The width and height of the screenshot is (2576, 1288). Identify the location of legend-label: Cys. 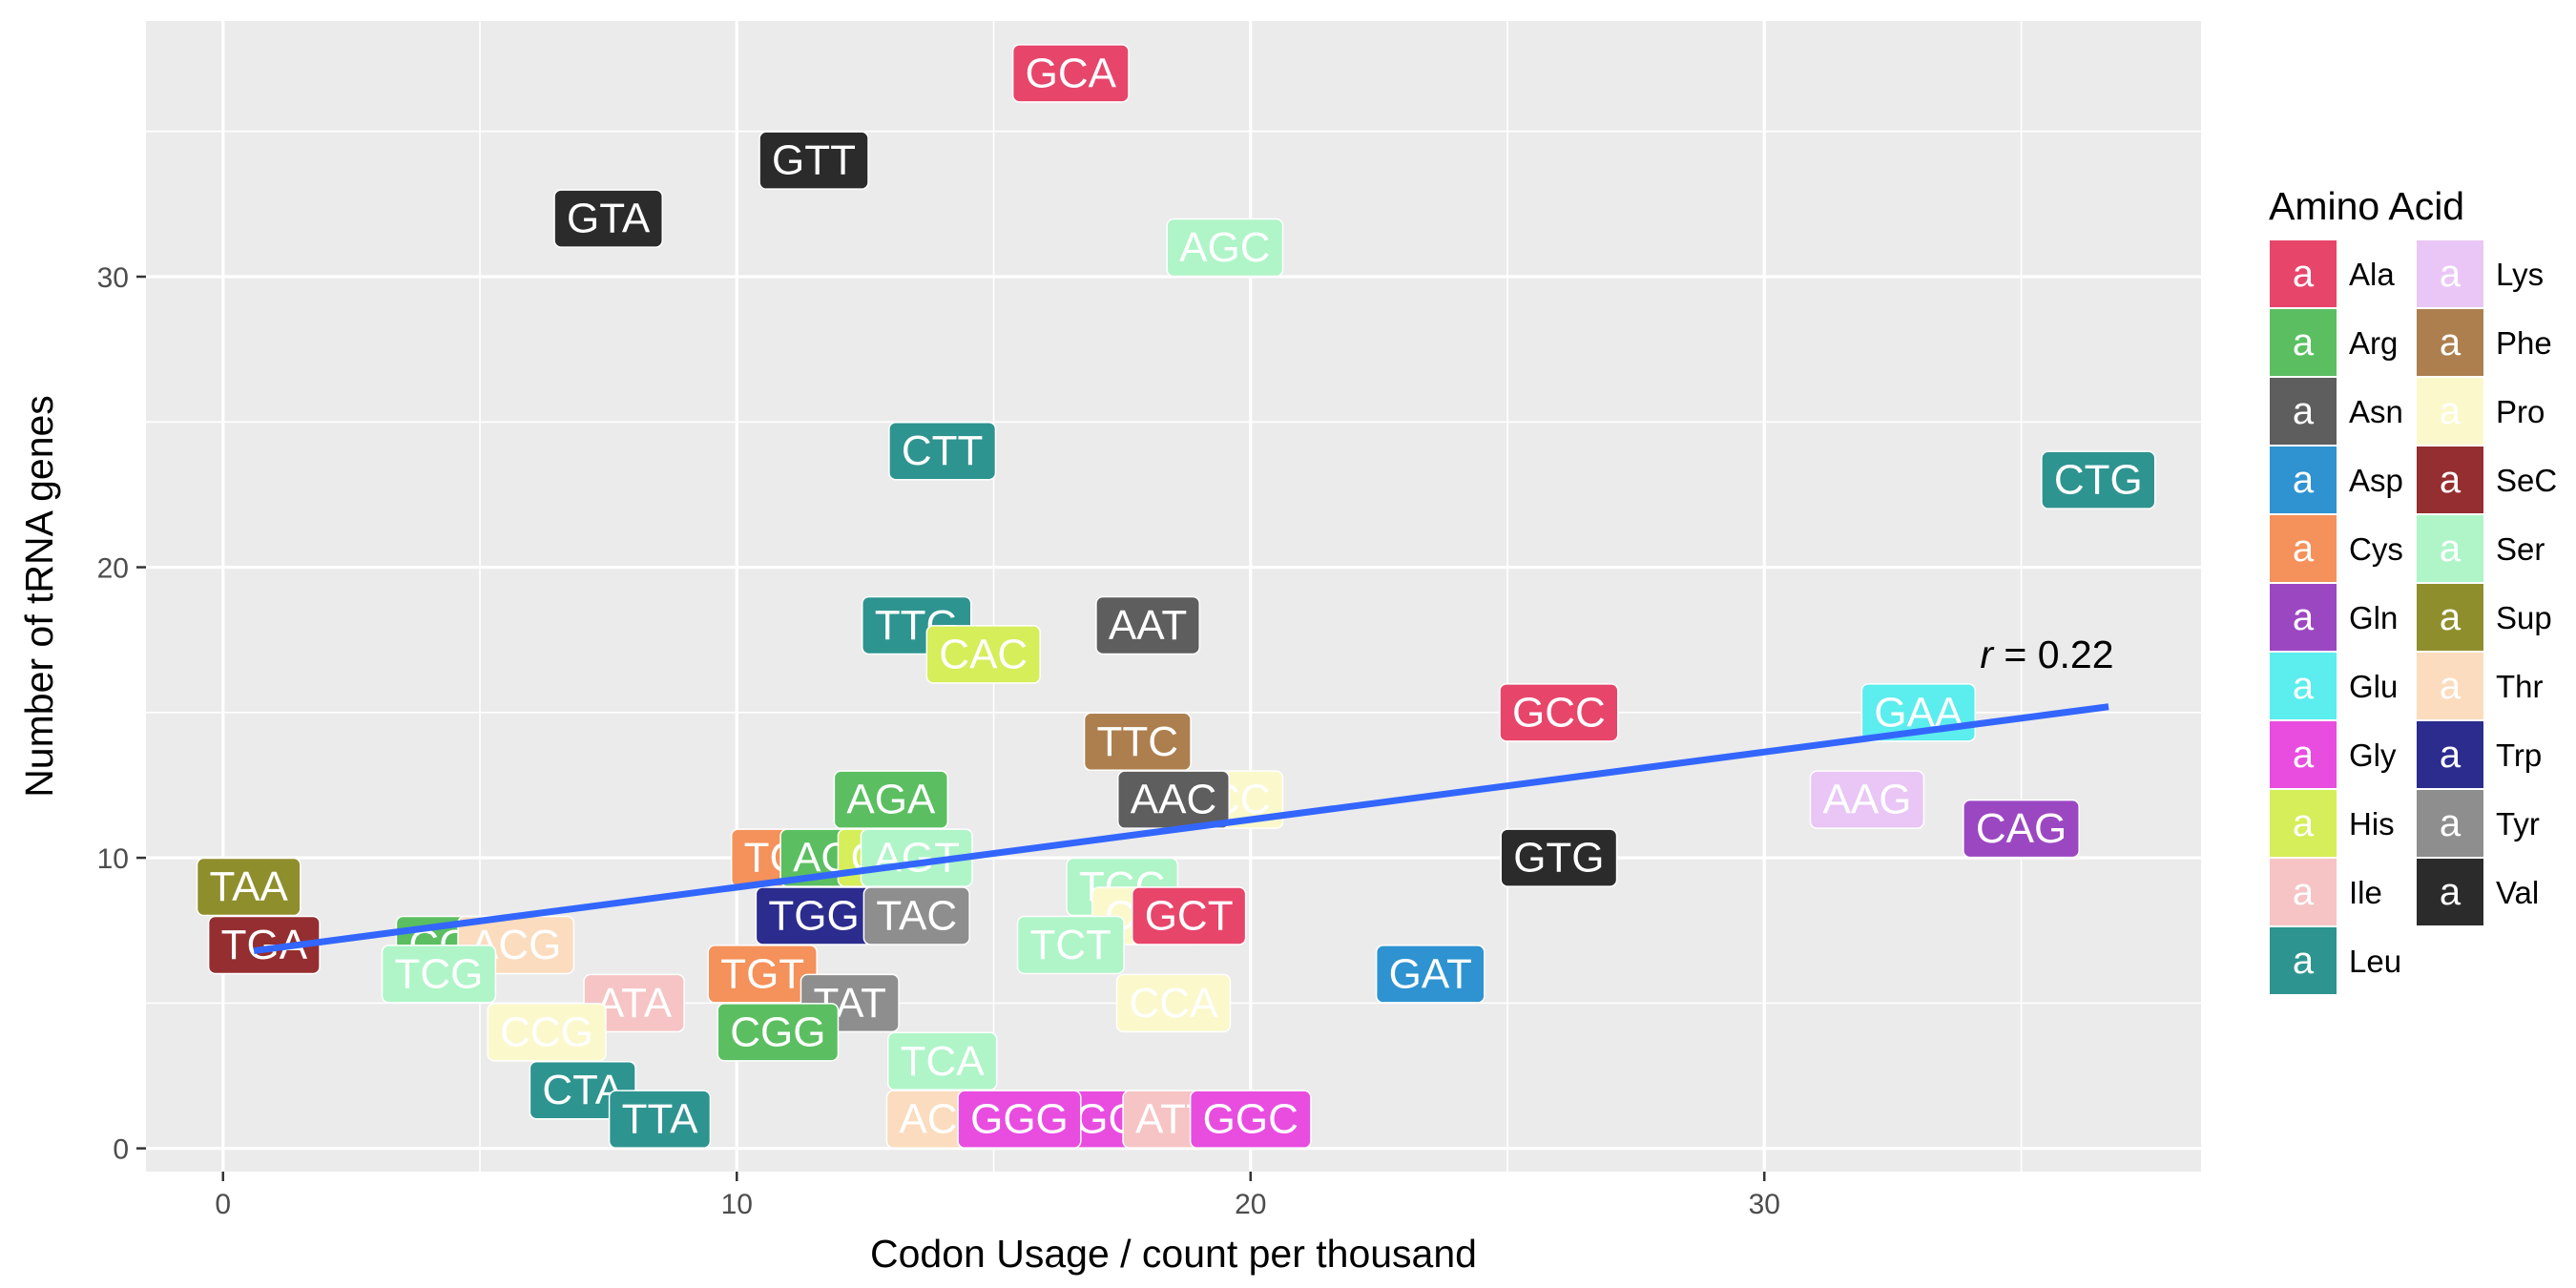
(2376, 549).